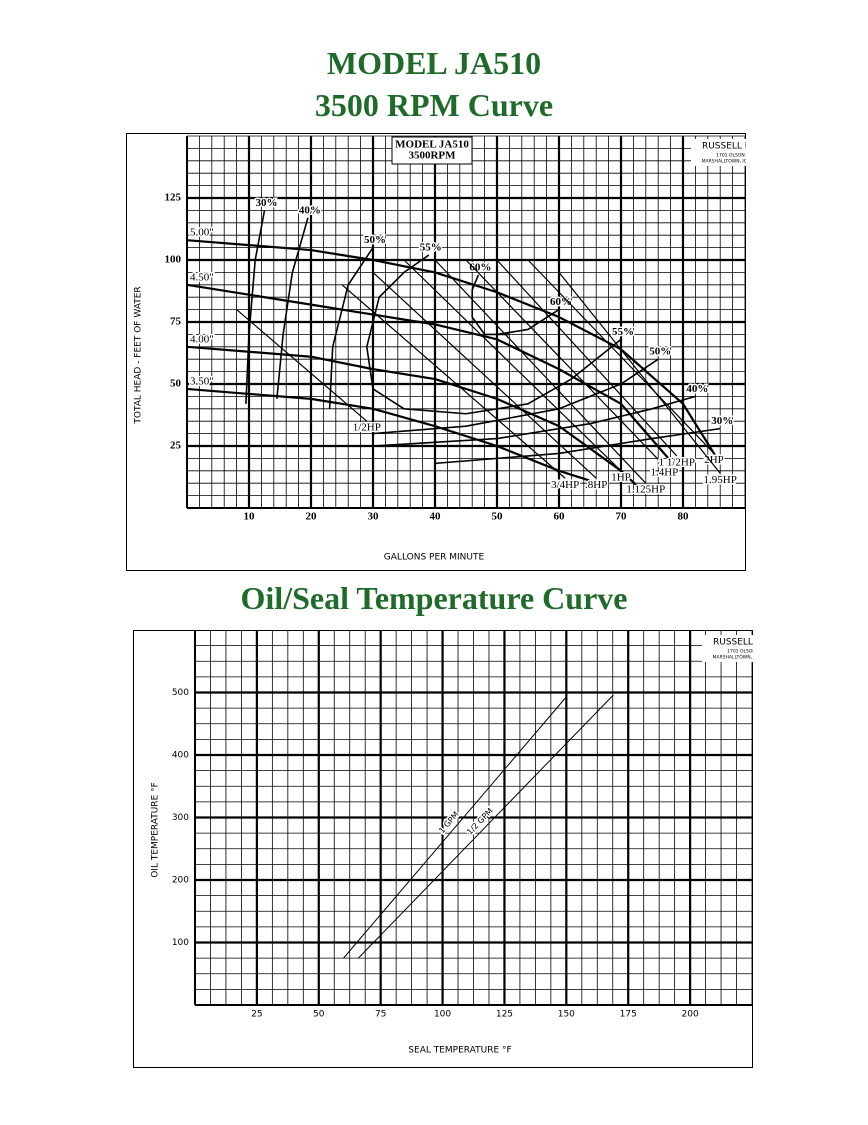 This screenshot has width=868, height=1125. I want to click on y-tick-label: 125, so click(173, 198).